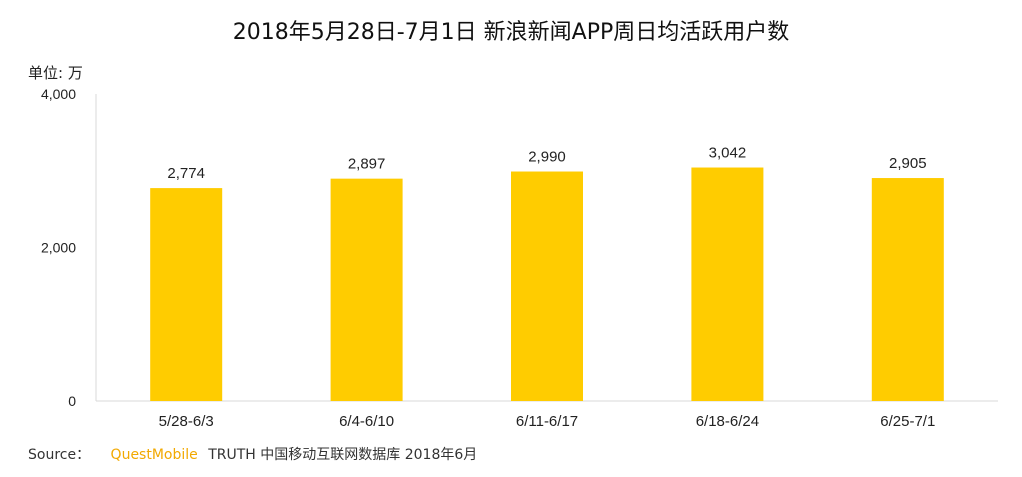  I want to click on chart-title: 2018年5月28日-7月1日 新浪新闻APP周日均活跃用户数, so click(511, 32).